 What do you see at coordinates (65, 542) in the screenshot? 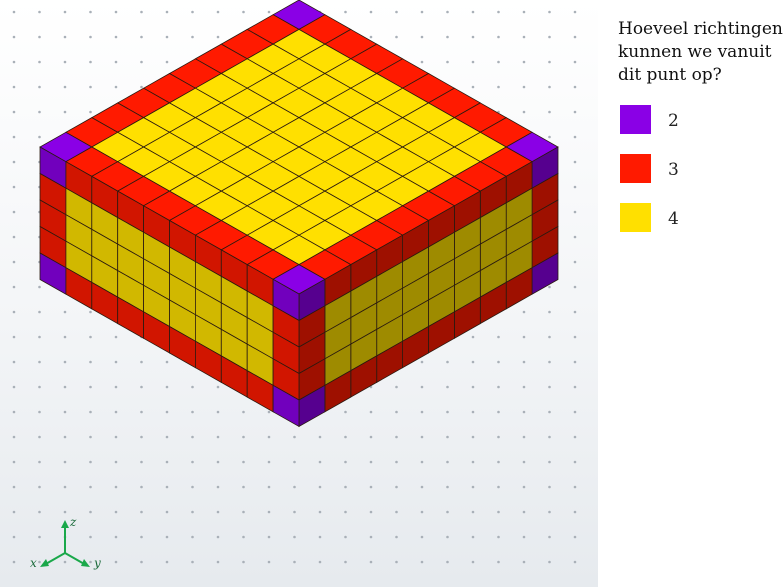
I see `axes-icon: z x y` at bounding box center [65, 542].